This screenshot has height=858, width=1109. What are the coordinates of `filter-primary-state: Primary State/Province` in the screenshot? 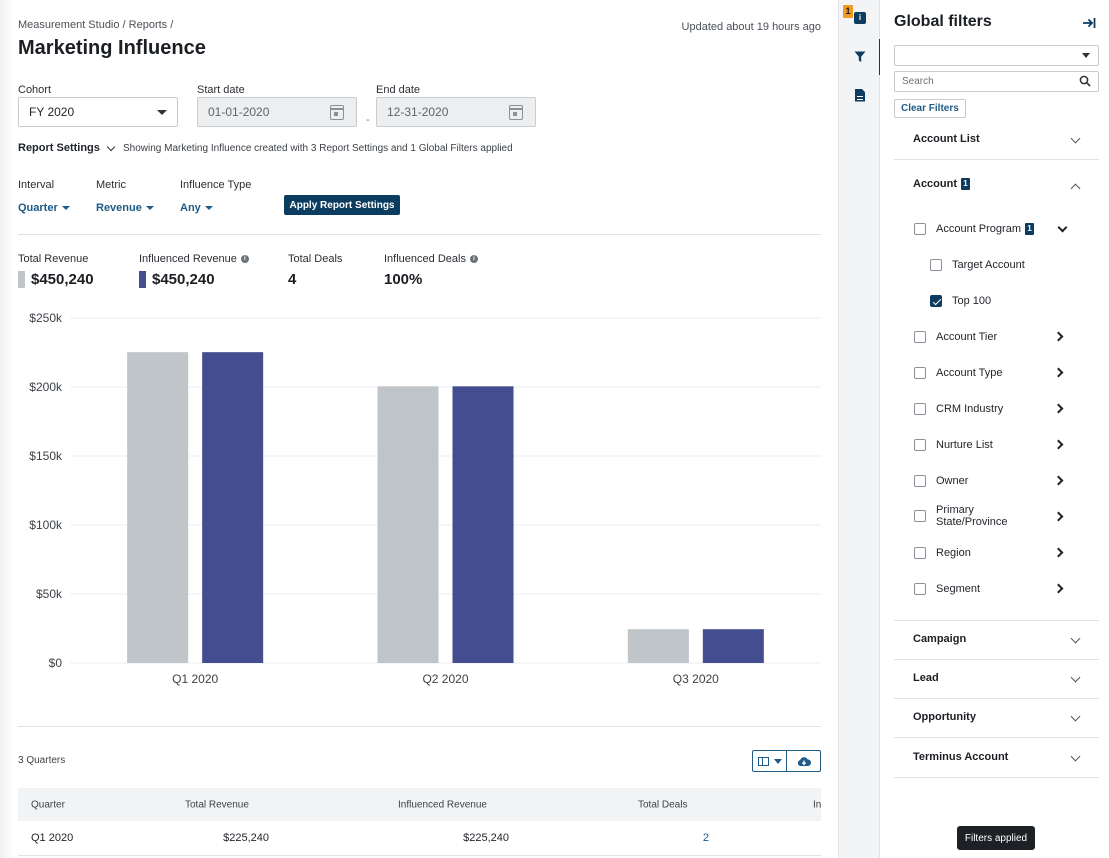 It's located at (965, 516).